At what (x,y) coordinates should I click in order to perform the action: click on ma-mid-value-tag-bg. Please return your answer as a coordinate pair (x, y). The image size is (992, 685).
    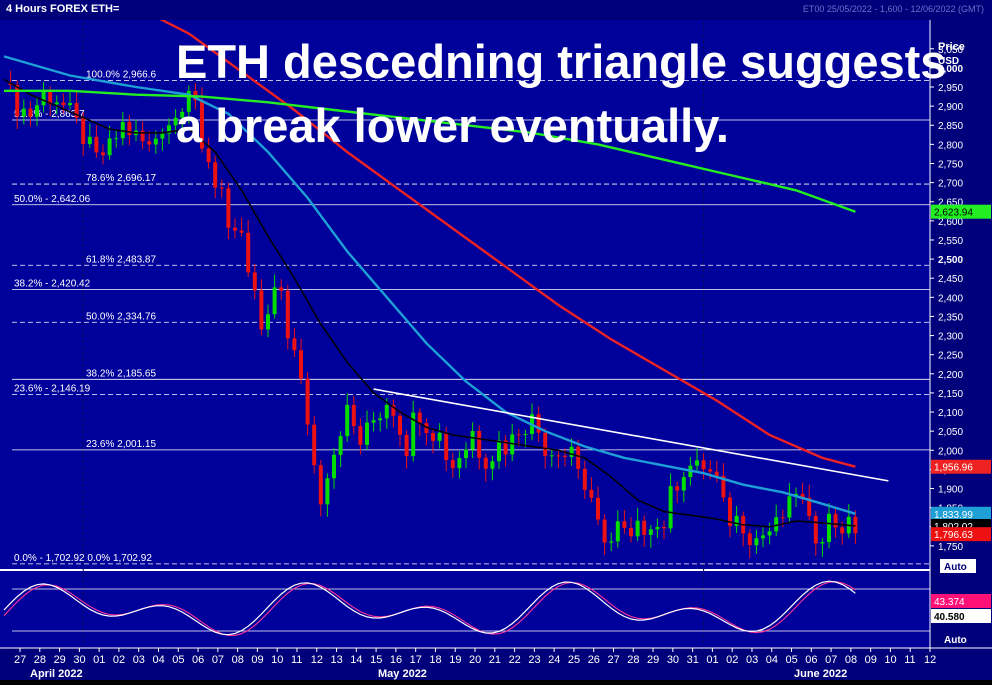
    Looking at the image, I should click on (961, 513).